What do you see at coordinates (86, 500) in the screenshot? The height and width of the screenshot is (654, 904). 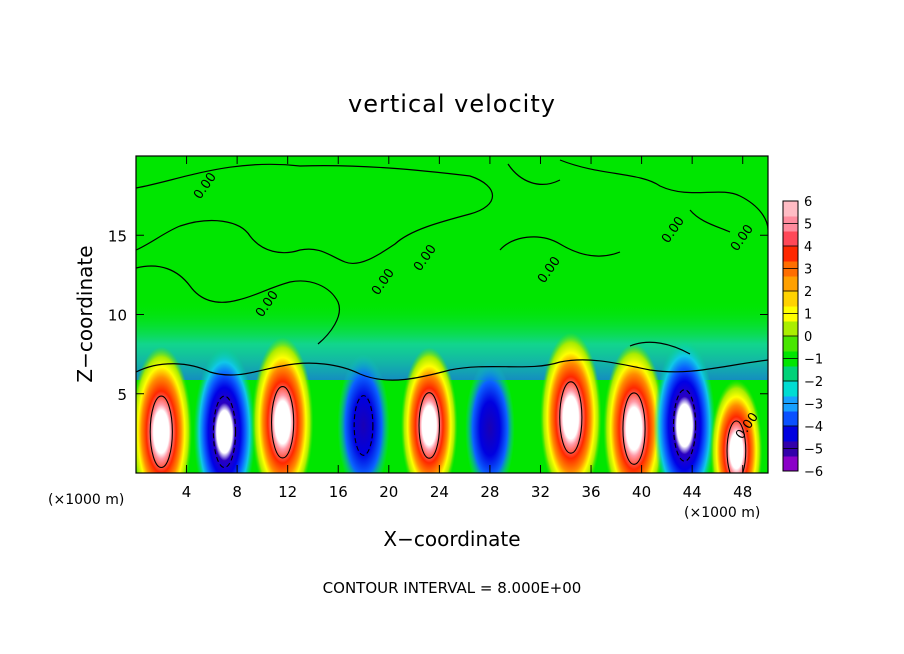 I see `x-unit-label-left: (×1000 m)` at bounding box center [86, 500].